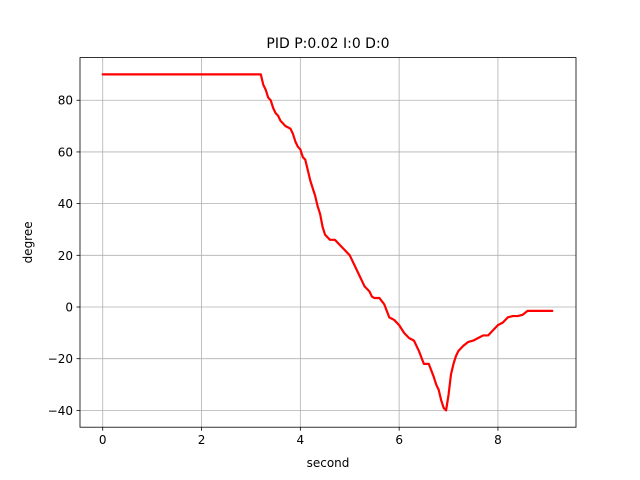 This screenshot has height=480, width=640. Describe the element at coordinates (28, 242) in the screenshot. I see `y-axis-title: degree` at that location.